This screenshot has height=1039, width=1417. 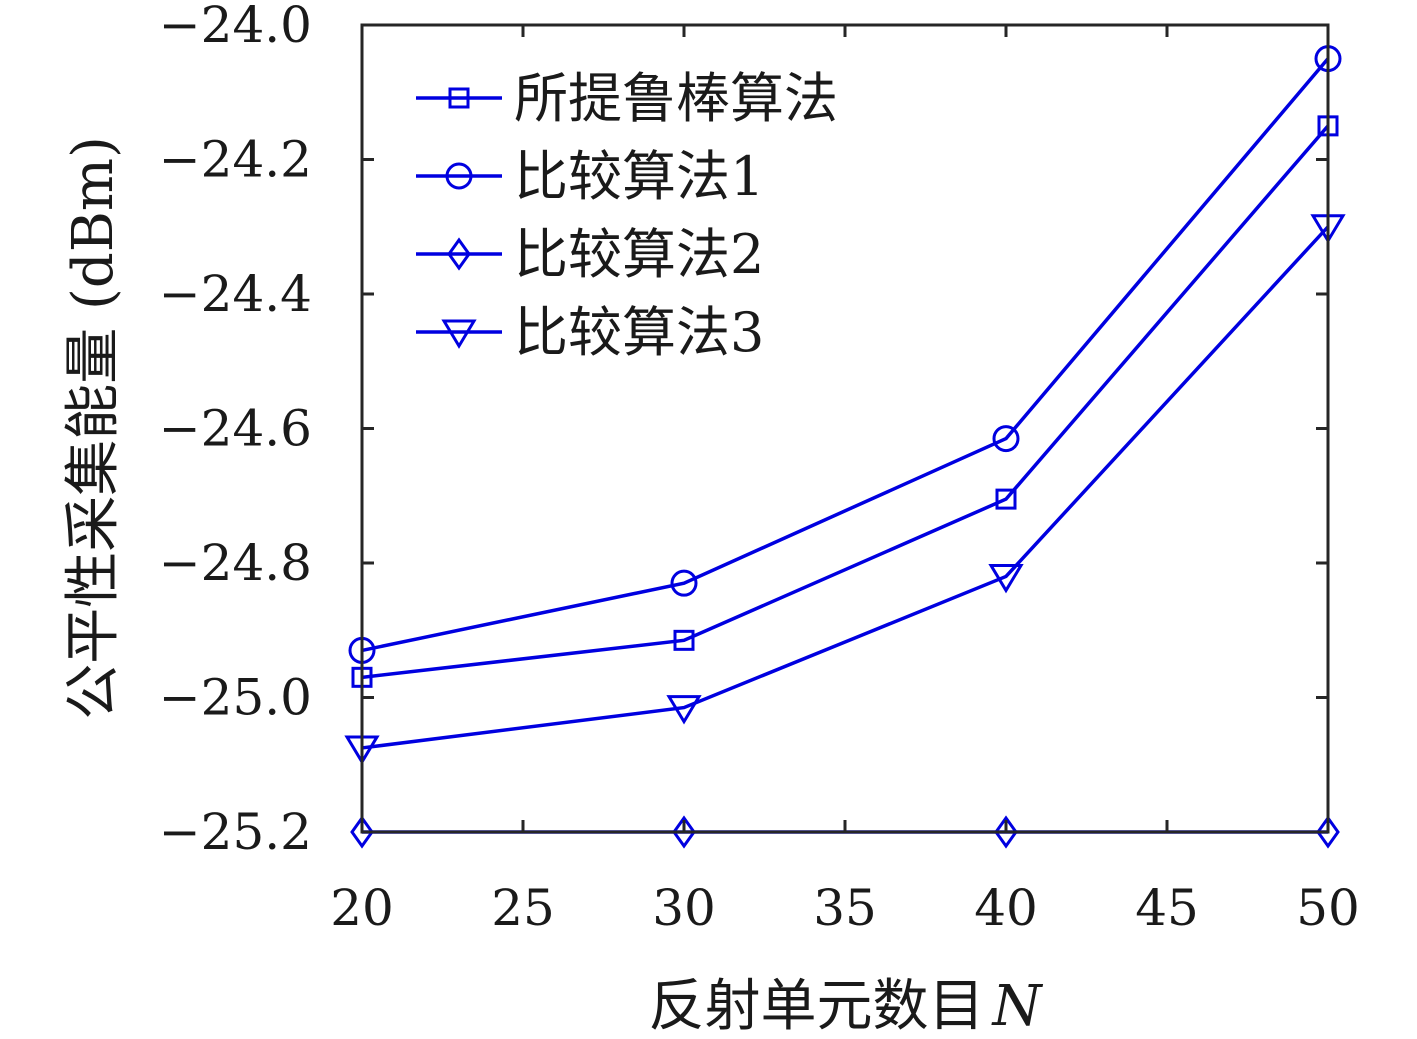 What do you see at coordinates (235, 563) in the screenshot?
I see `y-tick-label: −24.8` at bounding box center [235, 563].